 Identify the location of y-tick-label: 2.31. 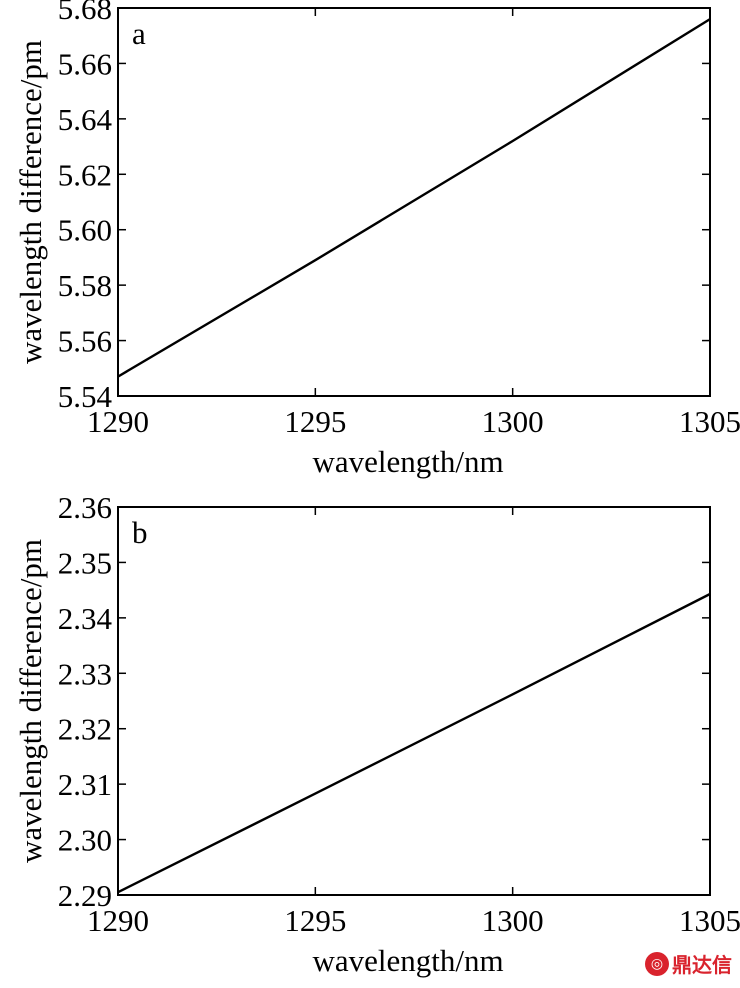
(85, 784).